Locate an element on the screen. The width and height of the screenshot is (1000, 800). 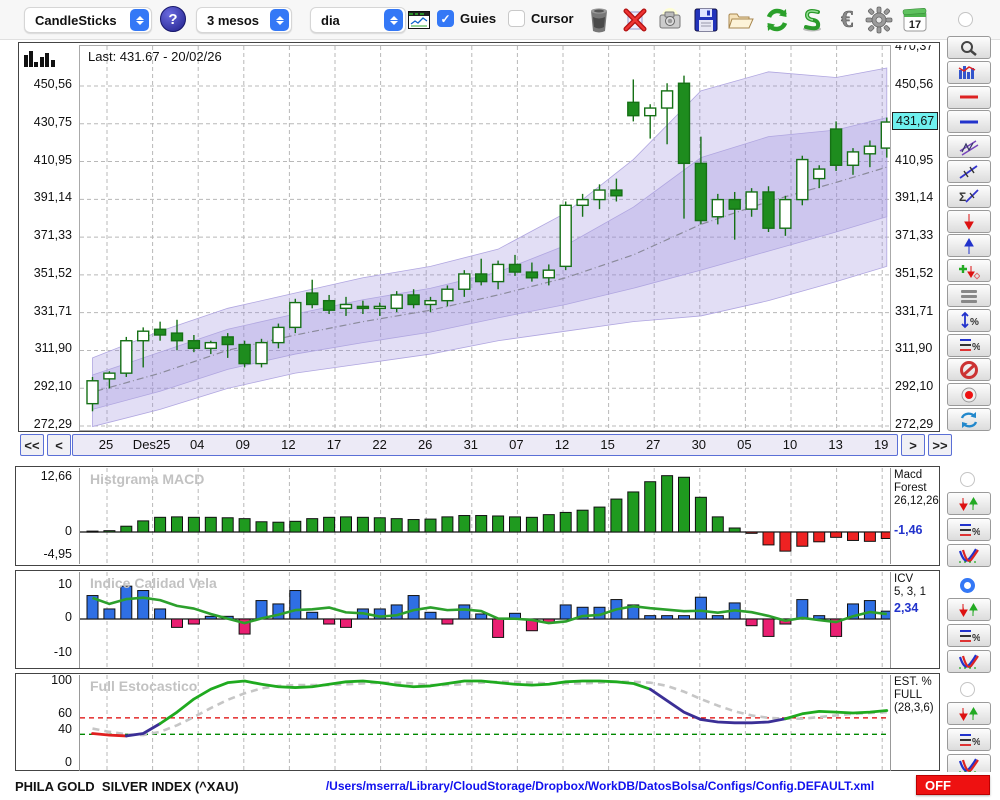
channel-tool-button is located at coordinates (969, 147).